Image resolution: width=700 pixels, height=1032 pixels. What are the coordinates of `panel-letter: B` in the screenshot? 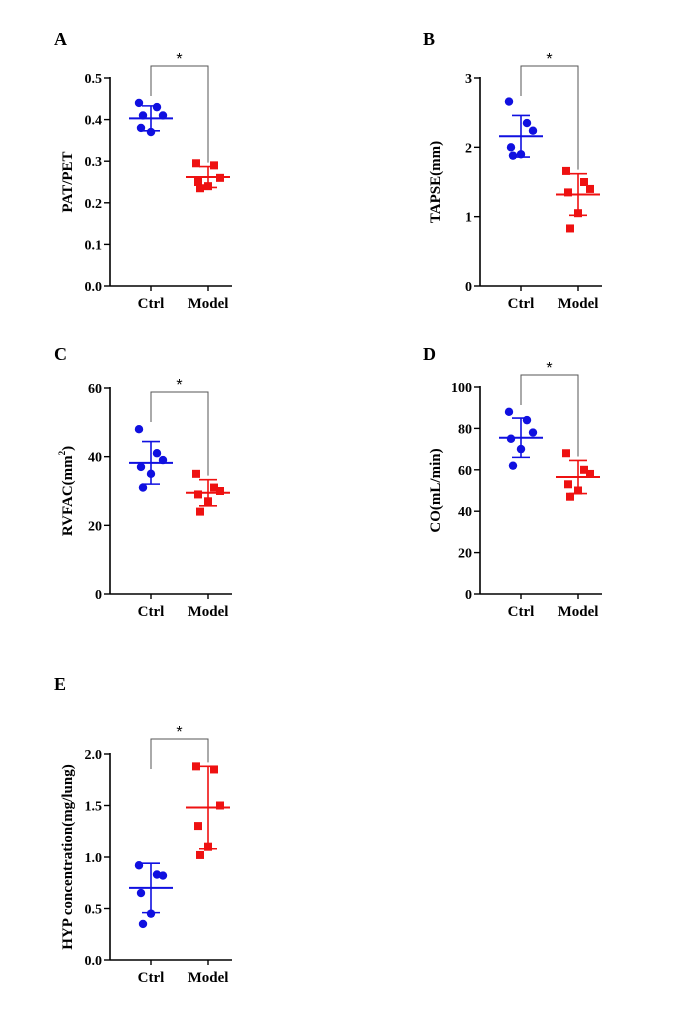 It's located at (429, 39).